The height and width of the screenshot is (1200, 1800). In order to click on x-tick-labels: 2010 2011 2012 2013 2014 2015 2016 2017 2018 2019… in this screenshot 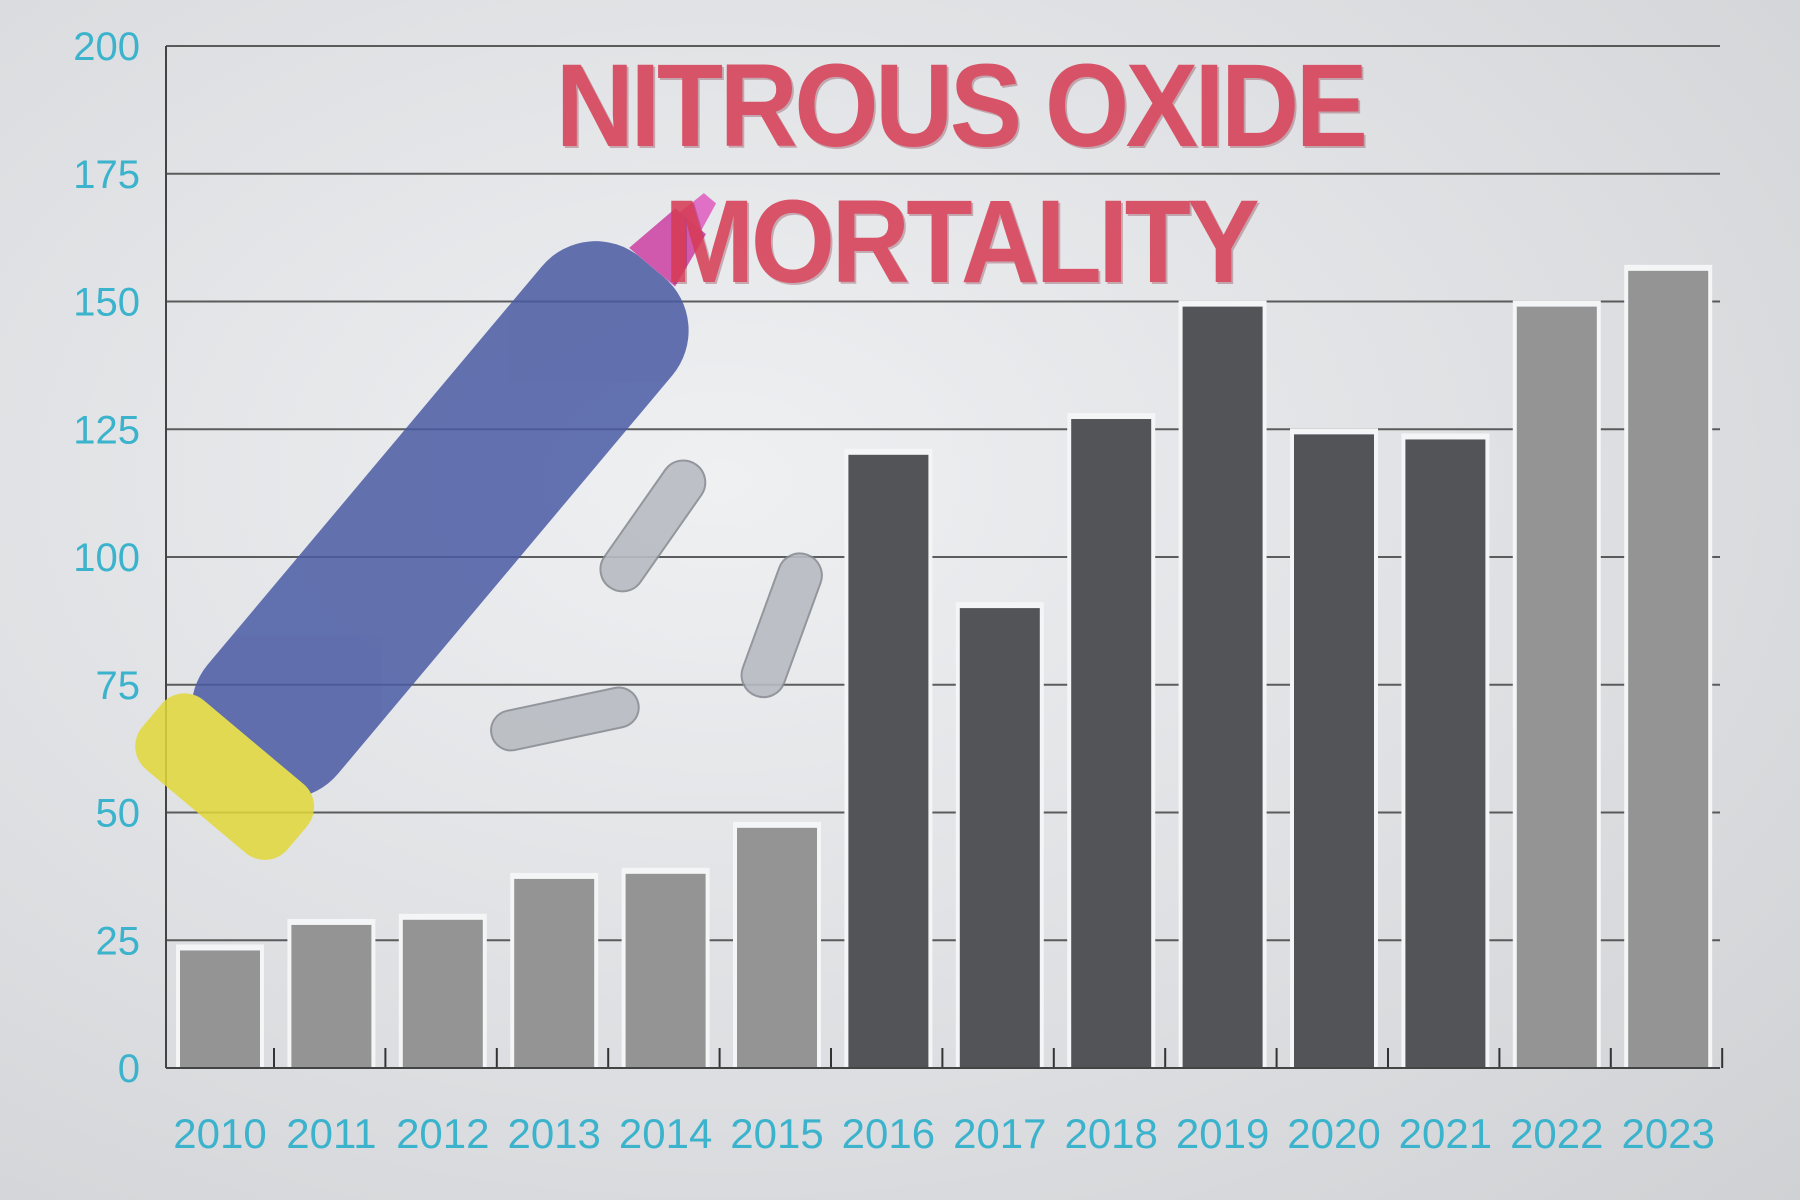, I will do `click(944, 1133)`.